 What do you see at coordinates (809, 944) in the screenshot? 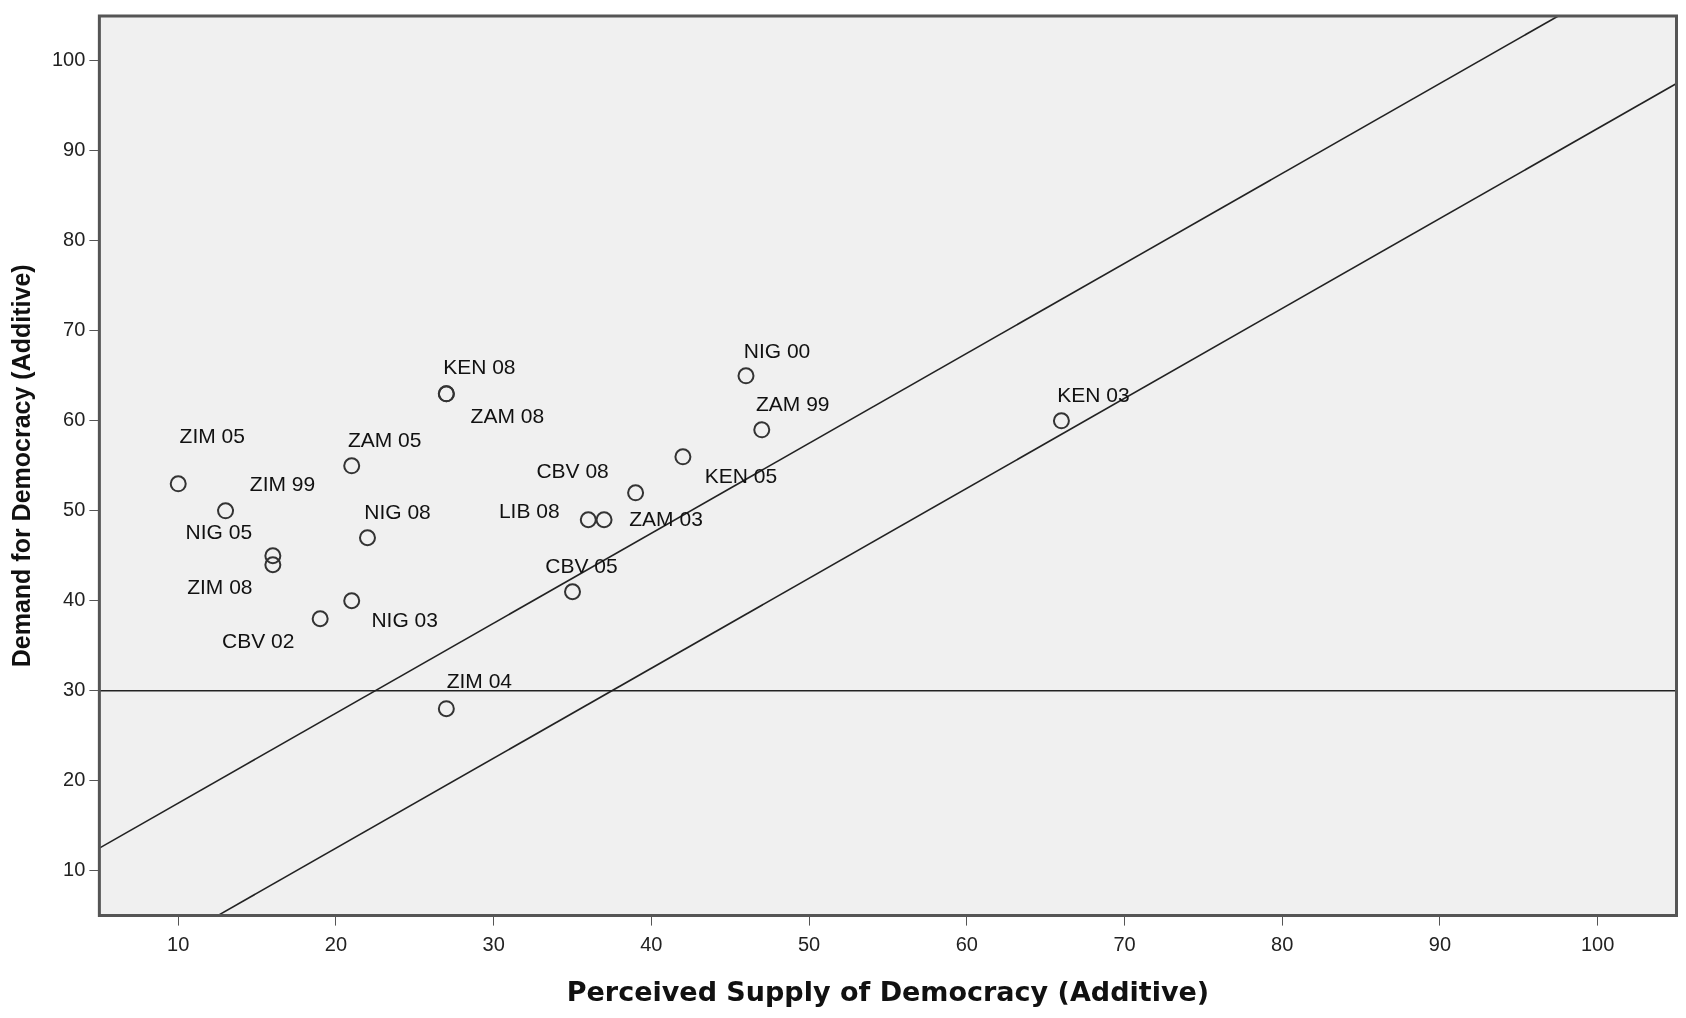
I see `x-tick-label: 50` at bounding box center [809, 944].